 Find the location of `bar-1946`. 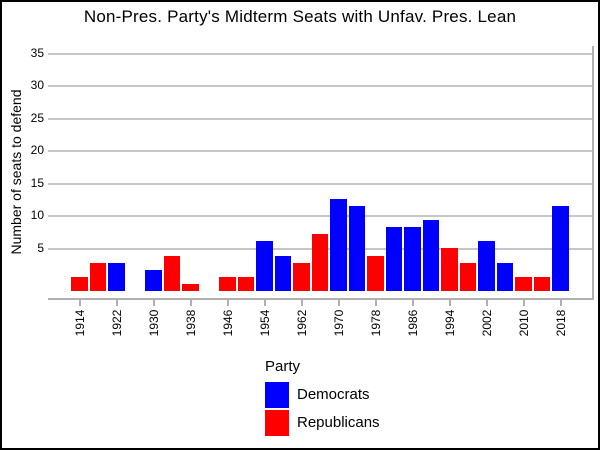

bar-1946 is located at coordinates (227, 283).